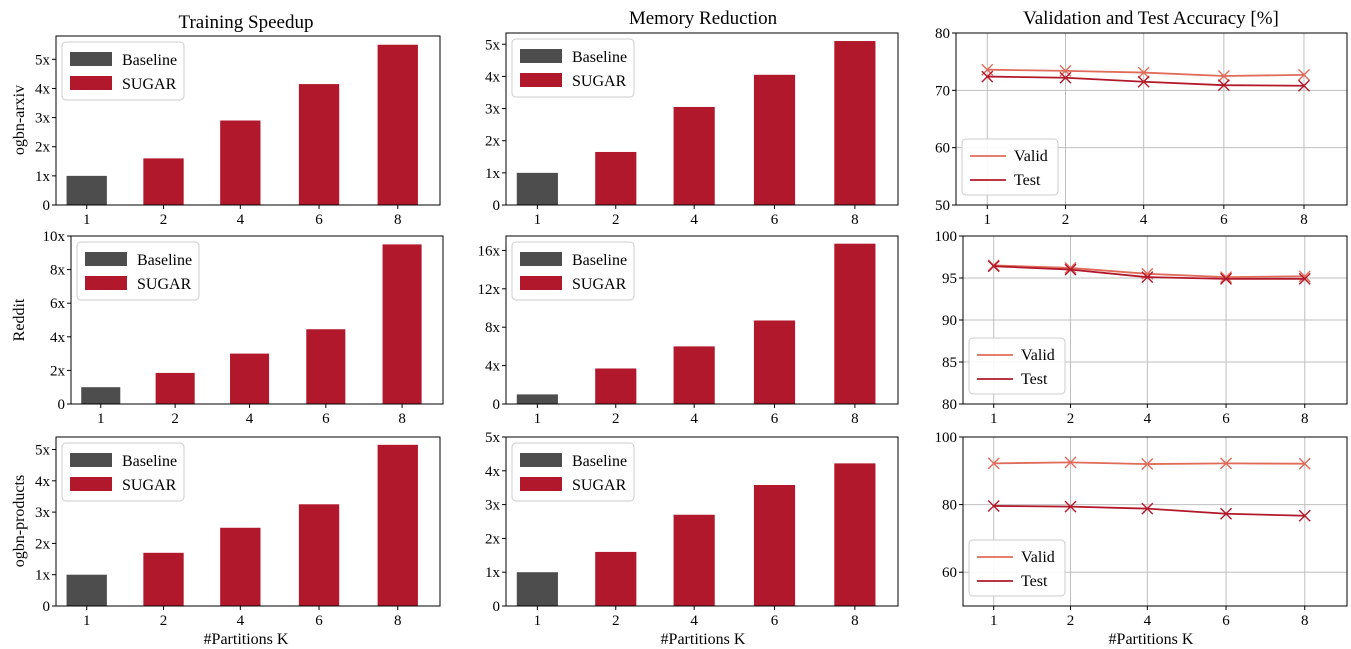  What do you see at coordinates (993, 463) in the screenshot?
I see `marker-valid-k1` at bounding box center [993, 463].